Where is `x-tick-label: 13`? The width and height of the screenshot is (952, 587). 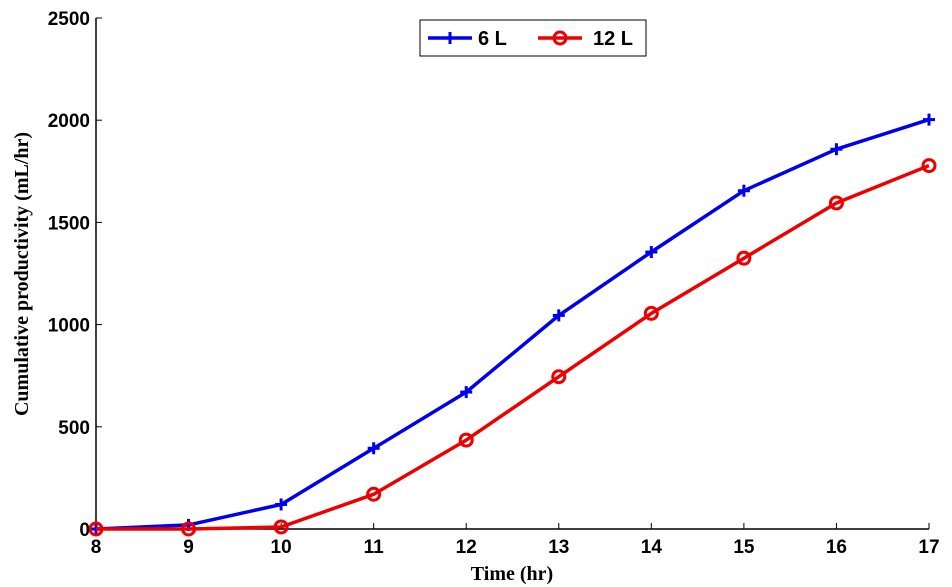
x-tick-label: 13 is located at coordinates (558, 547).